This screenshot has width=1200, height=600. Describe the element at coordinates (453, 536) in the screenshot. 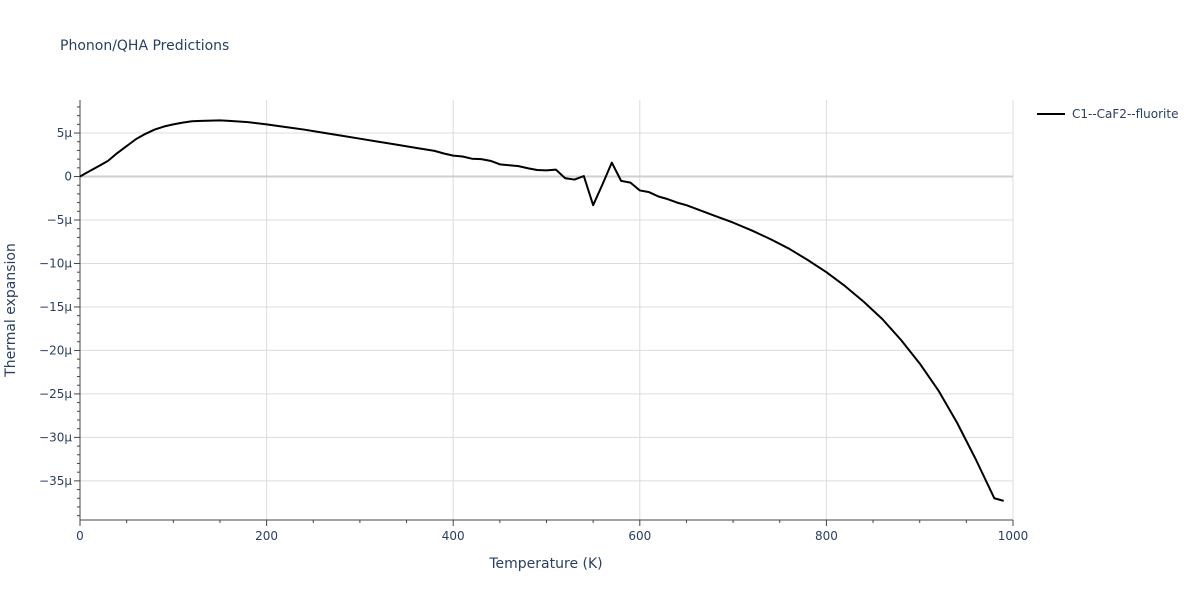

I see `x-tick-label: 400` at that location.